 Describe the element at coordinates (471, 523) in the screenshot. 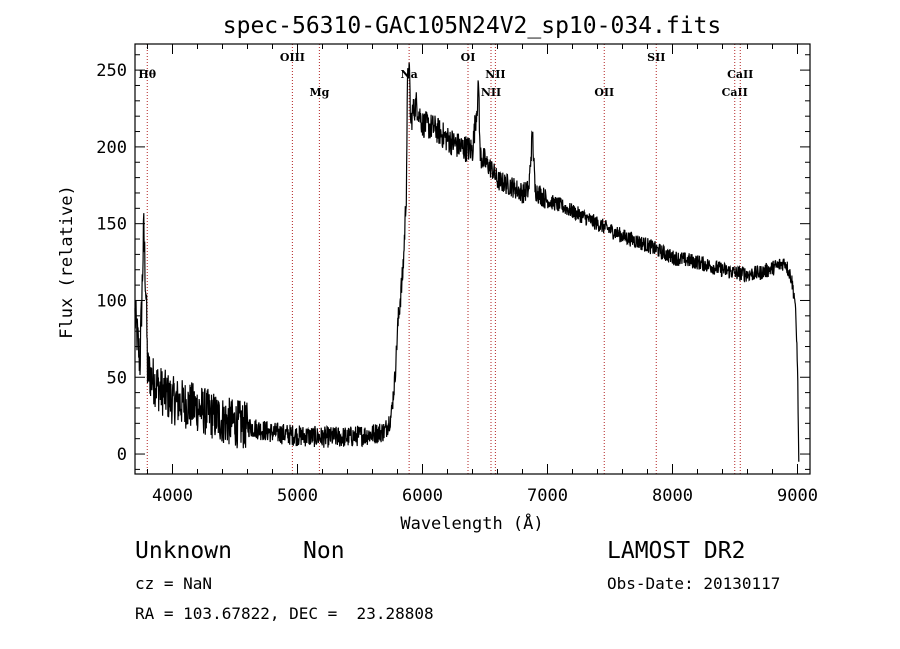

I see `x-axis-label: Wavelength (Å)` at that location.